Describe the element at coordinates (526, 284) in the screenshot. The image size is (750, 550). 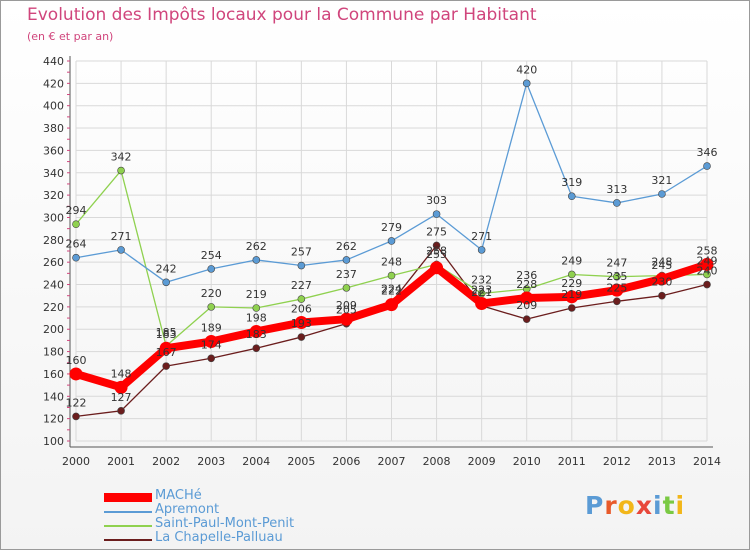
I see `data-label: 228` at that location.